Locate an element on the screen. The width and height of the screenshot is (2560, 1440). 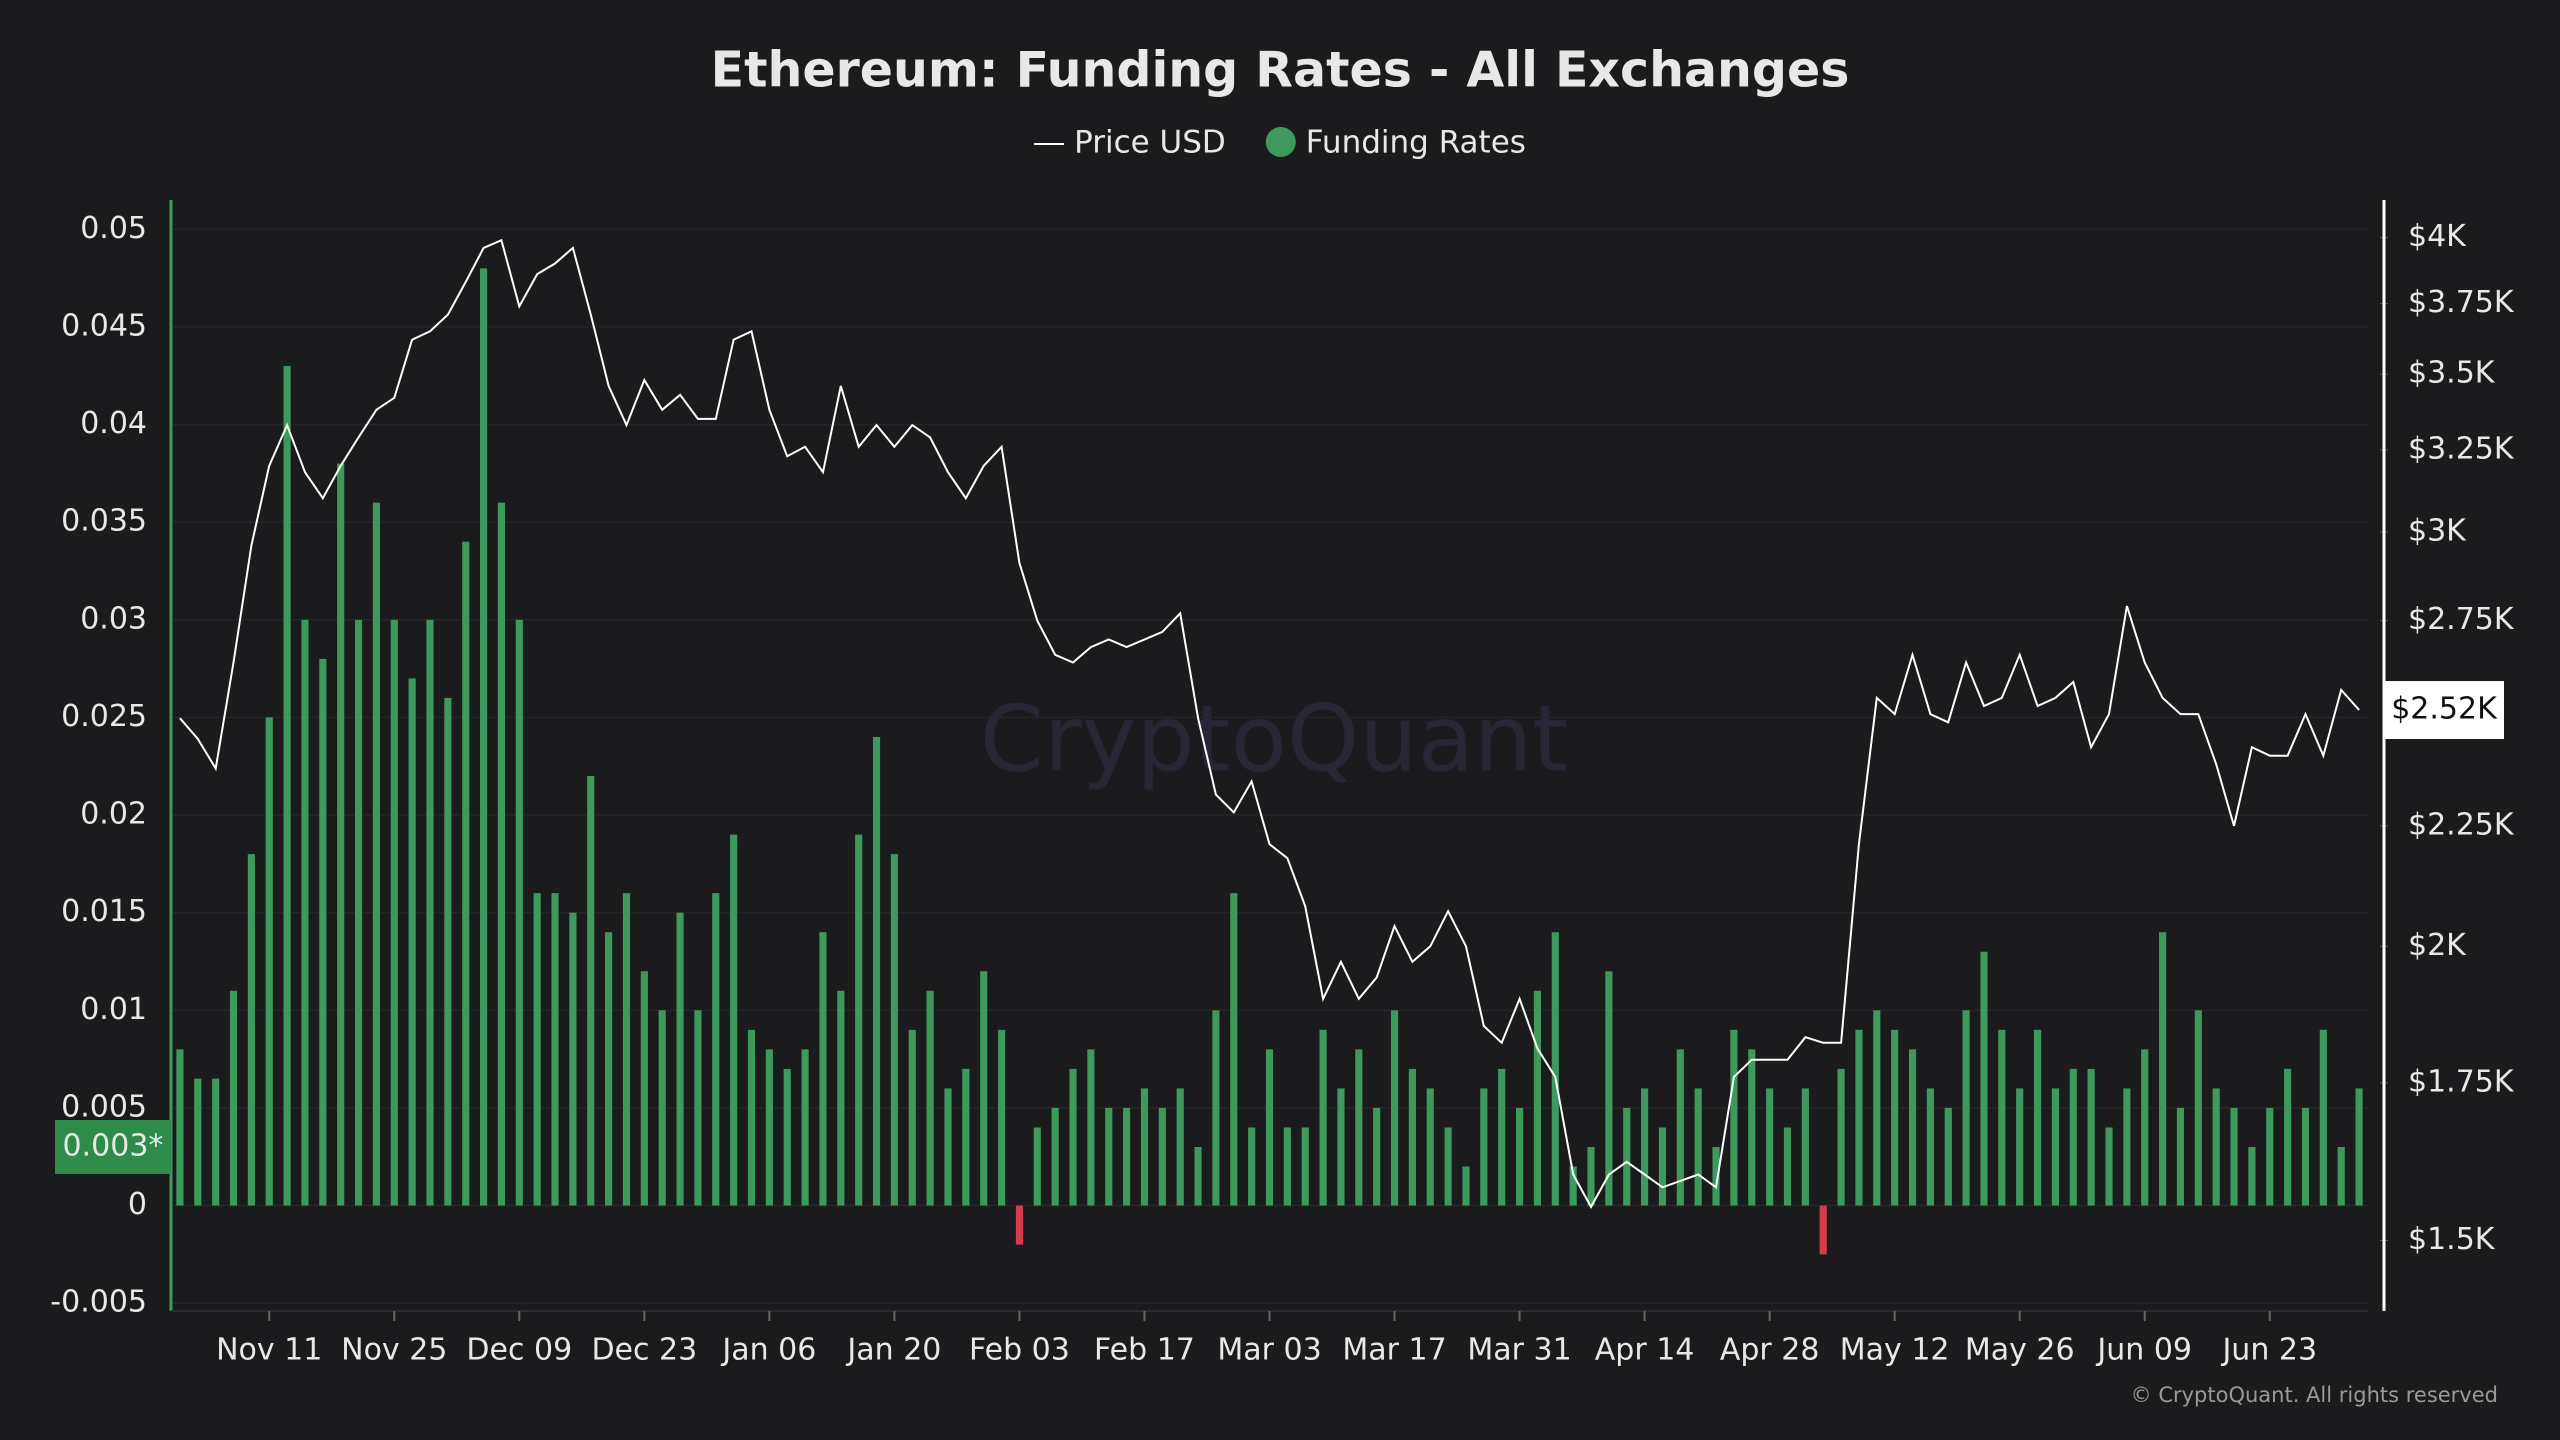
y2-tick-label: $4K is located at coordinates (2437, 236).